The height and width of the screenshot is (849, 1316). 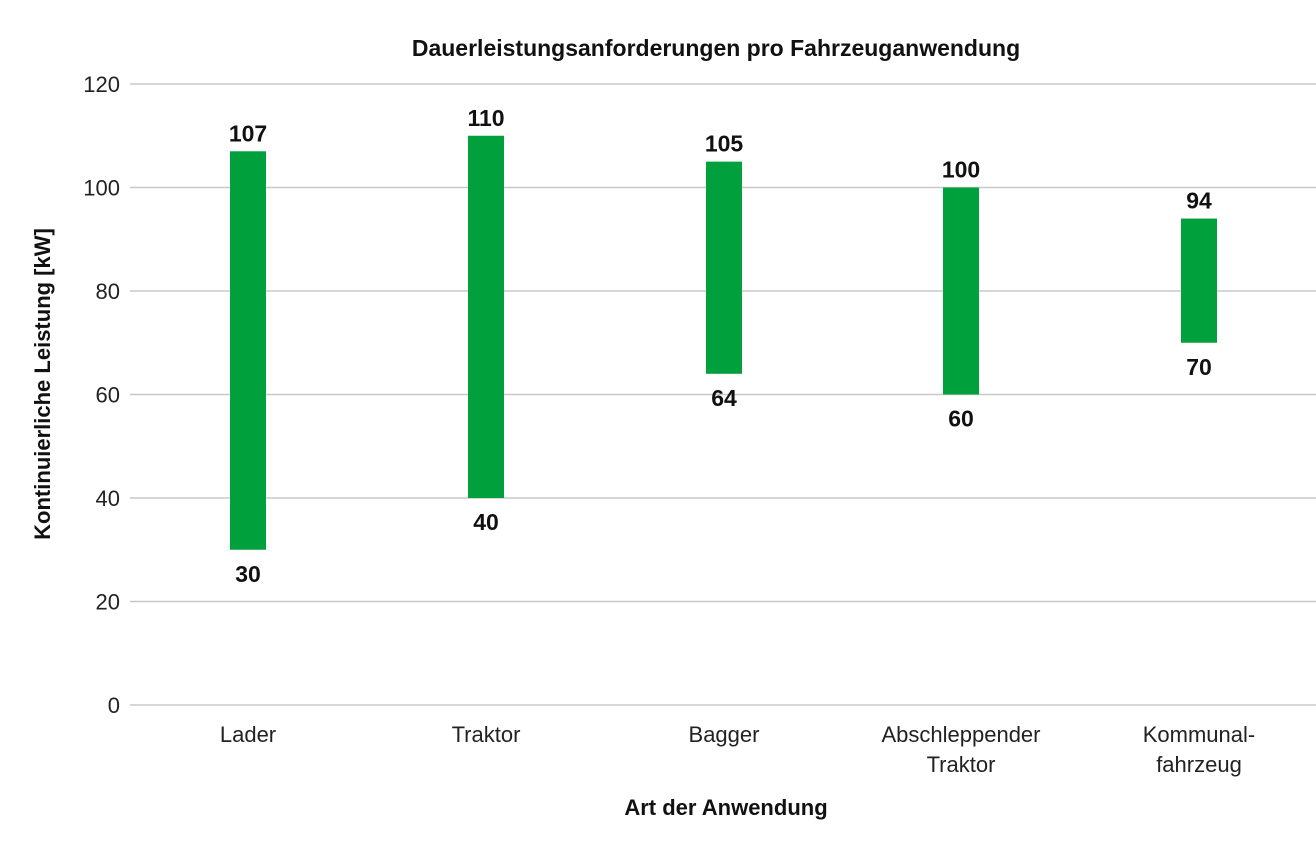 I want to click on category-label: fahrzeug, so click(x=1199, y=764).